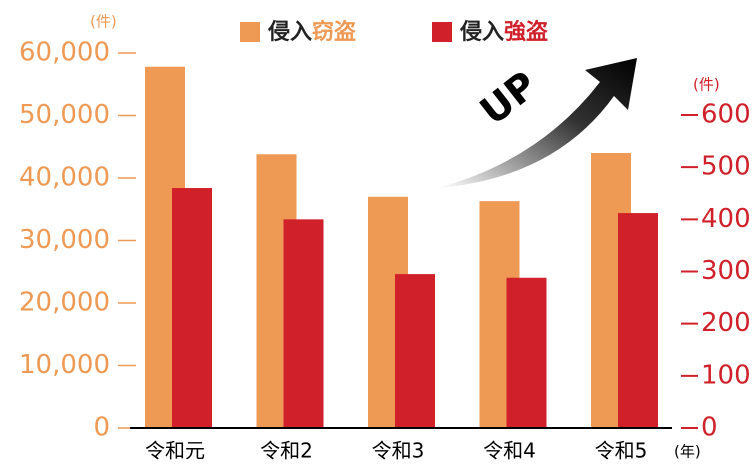  I want to click on legend-label: 侵入窃盗, so click(311, 32).